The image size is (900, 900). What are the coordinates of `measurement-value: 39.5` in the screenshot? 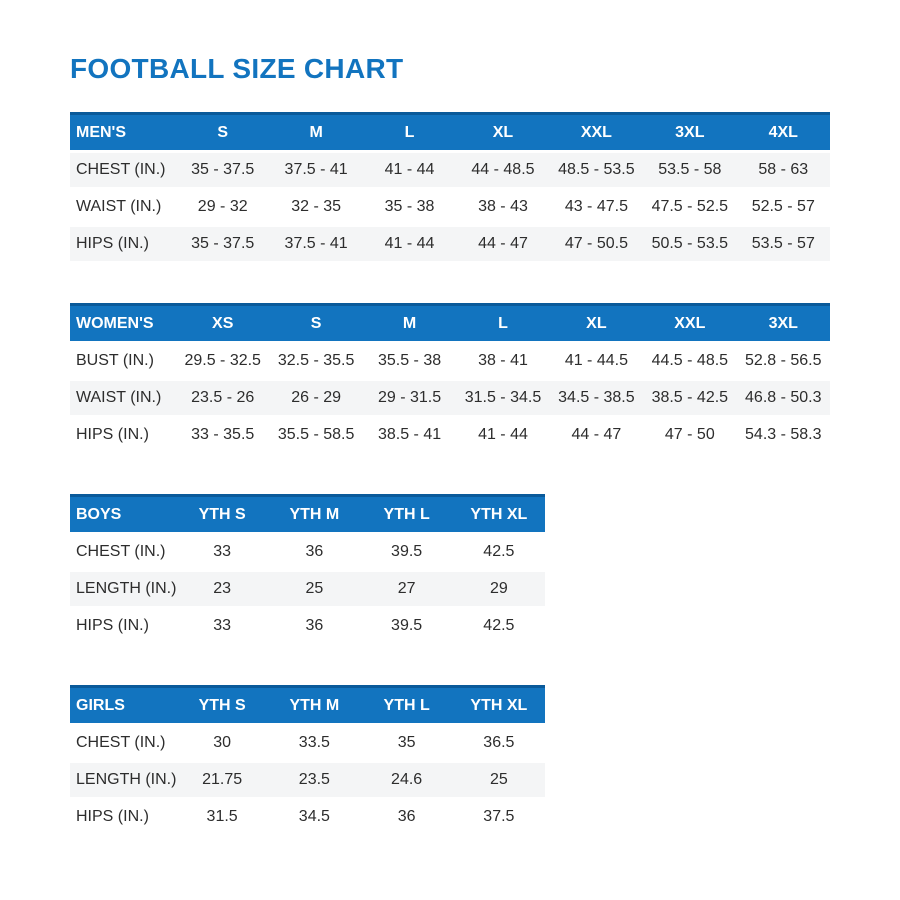 It's located at (406, 626).